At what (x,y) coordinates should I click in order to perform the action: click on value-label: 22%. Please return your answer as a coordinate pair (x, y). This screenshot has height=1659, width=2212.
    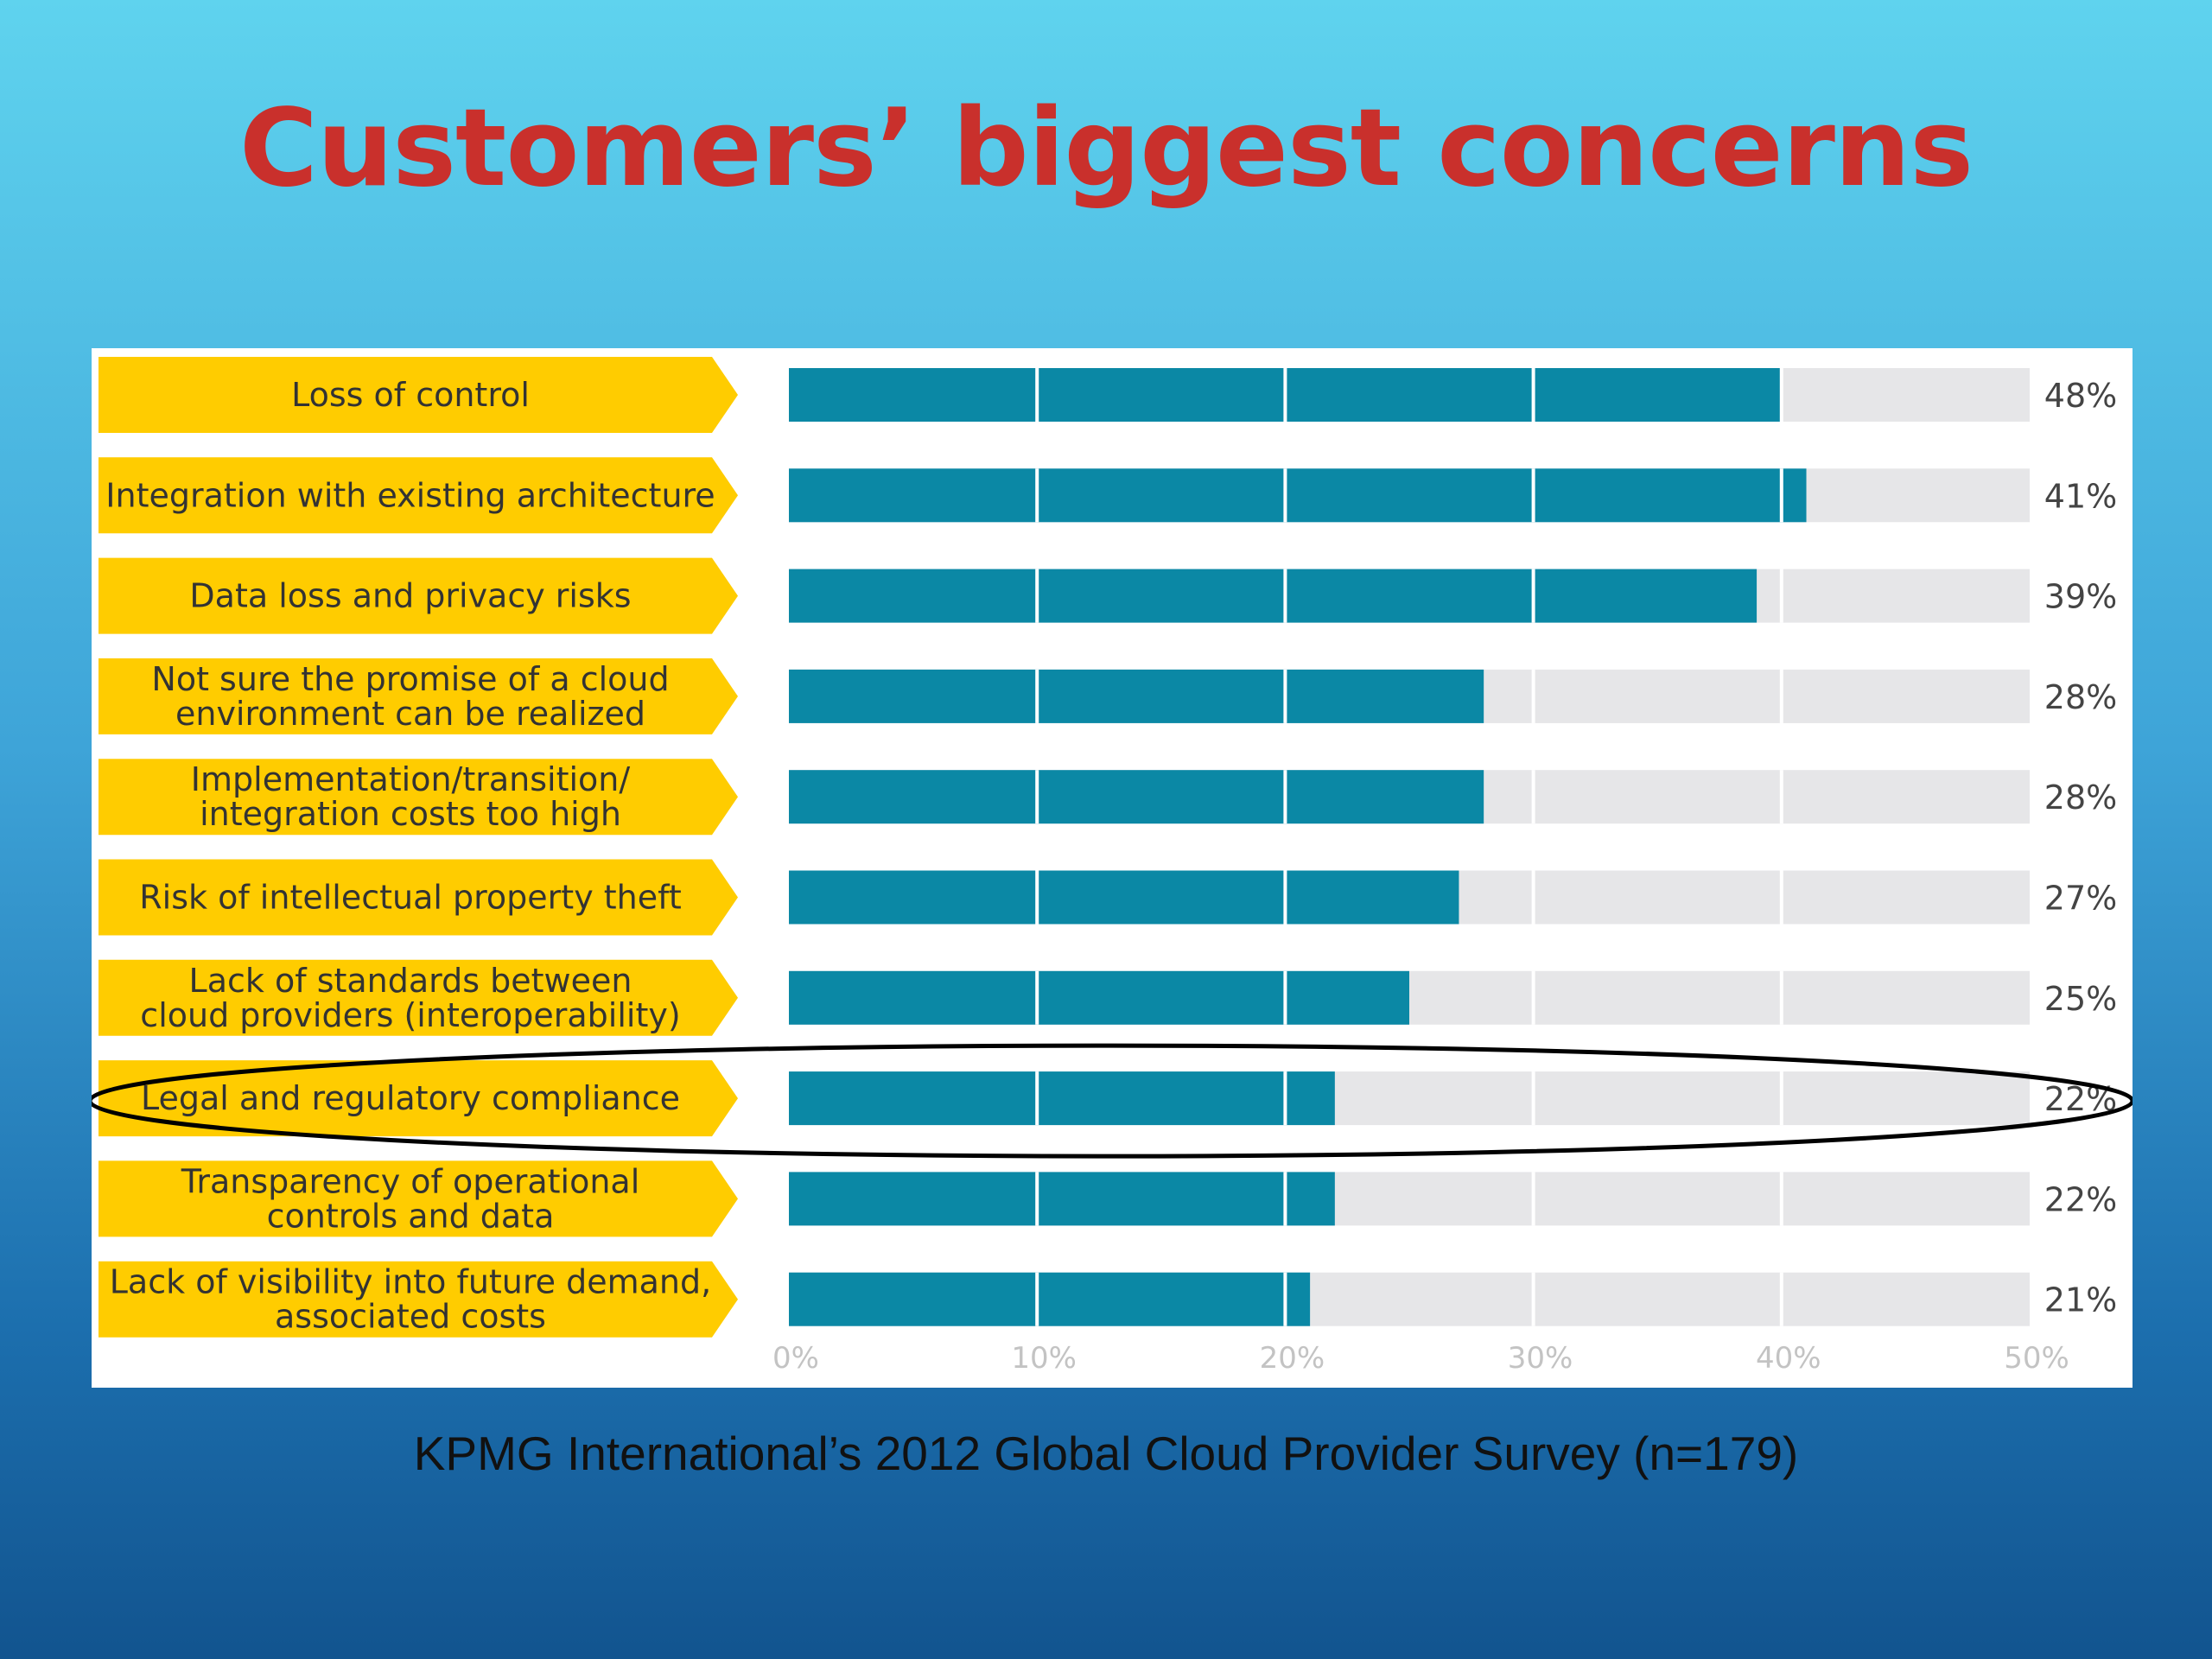
    Looking at the image, I should click on (2080, 1199).